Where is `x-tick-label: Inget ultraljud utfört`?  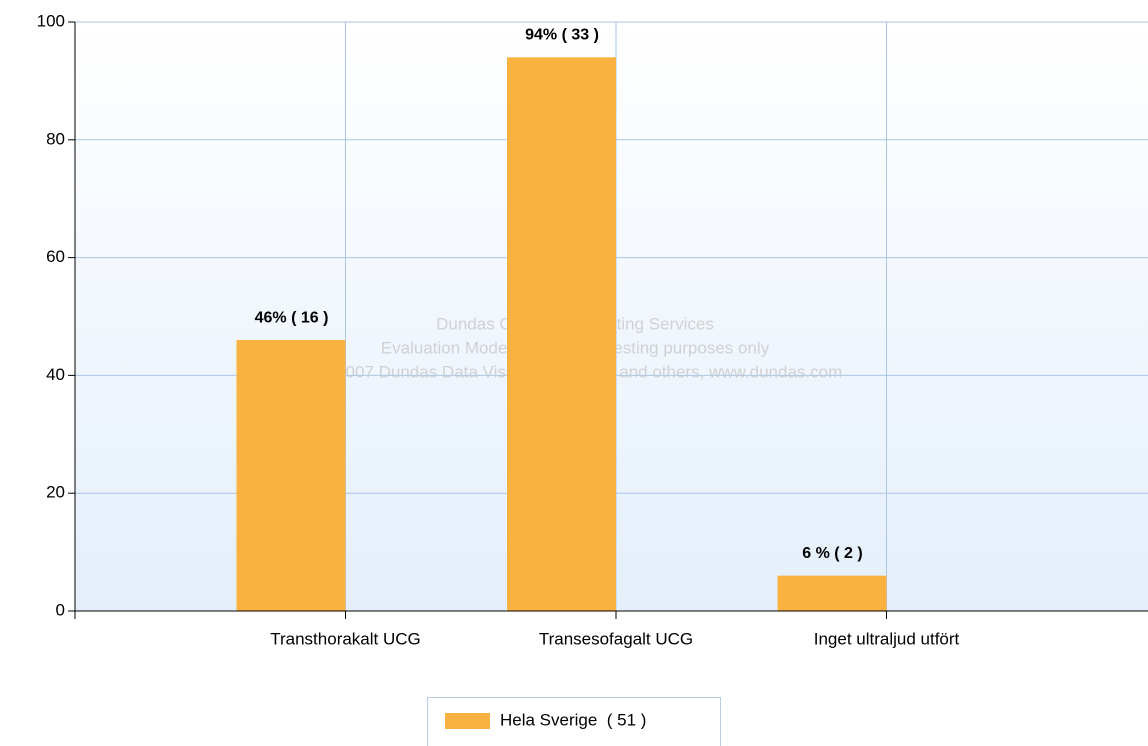
x-tick-label: Inget ultraljud utfört is located at coordinates (887, 638).